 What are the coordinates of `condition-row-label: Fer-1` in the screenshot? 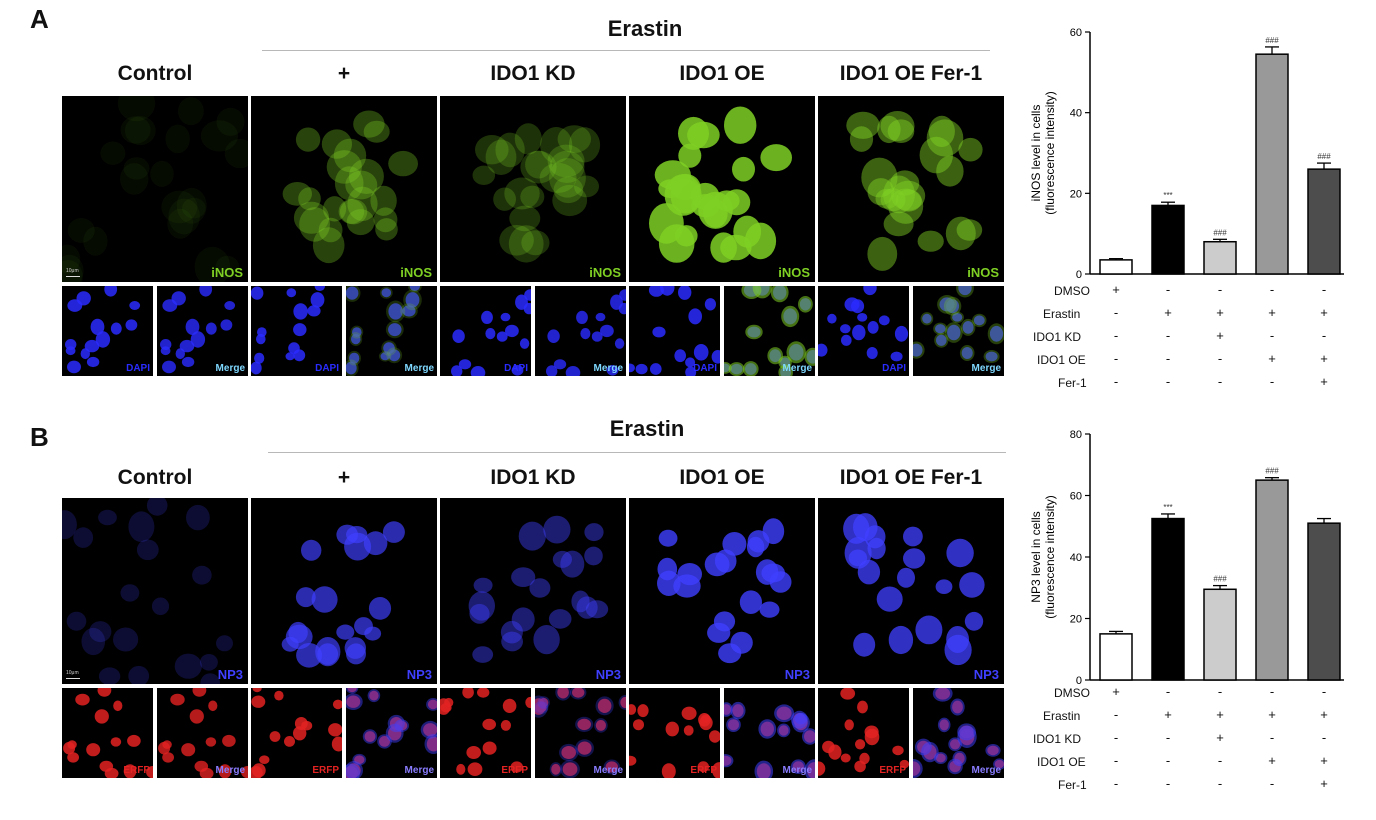 It's located at (1072, 383).